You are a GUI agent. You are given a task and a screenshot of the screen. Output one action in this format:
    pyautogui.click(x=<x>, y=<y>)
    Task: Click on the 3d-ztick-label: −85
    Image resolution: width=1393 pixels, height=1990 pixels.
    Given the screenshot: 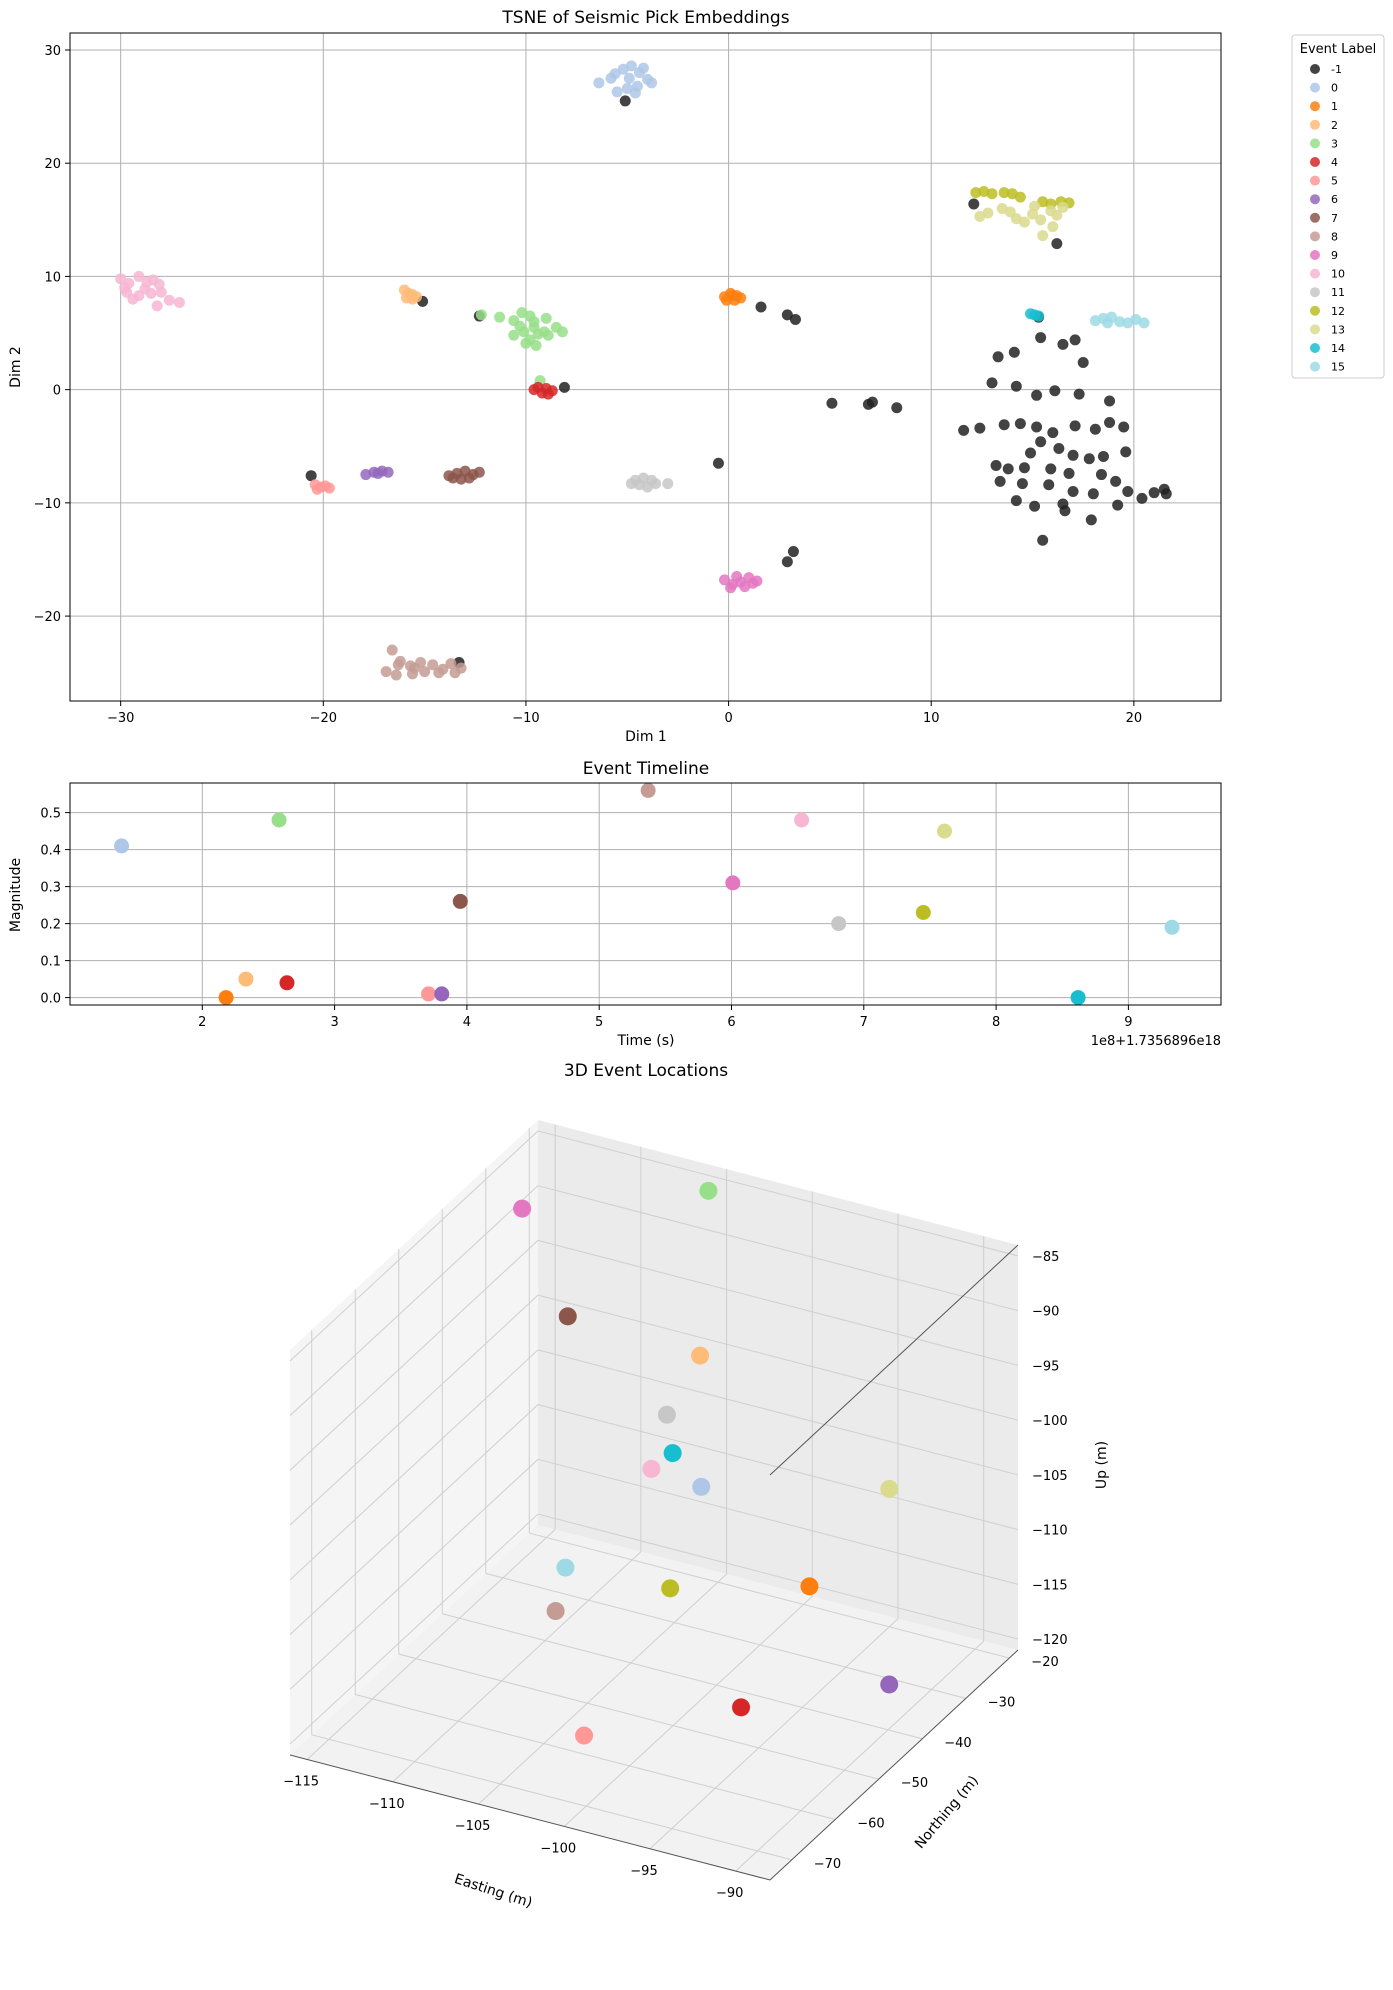 What is the action you would take?
    pyautogui.click(x=1045, y=1257)
    